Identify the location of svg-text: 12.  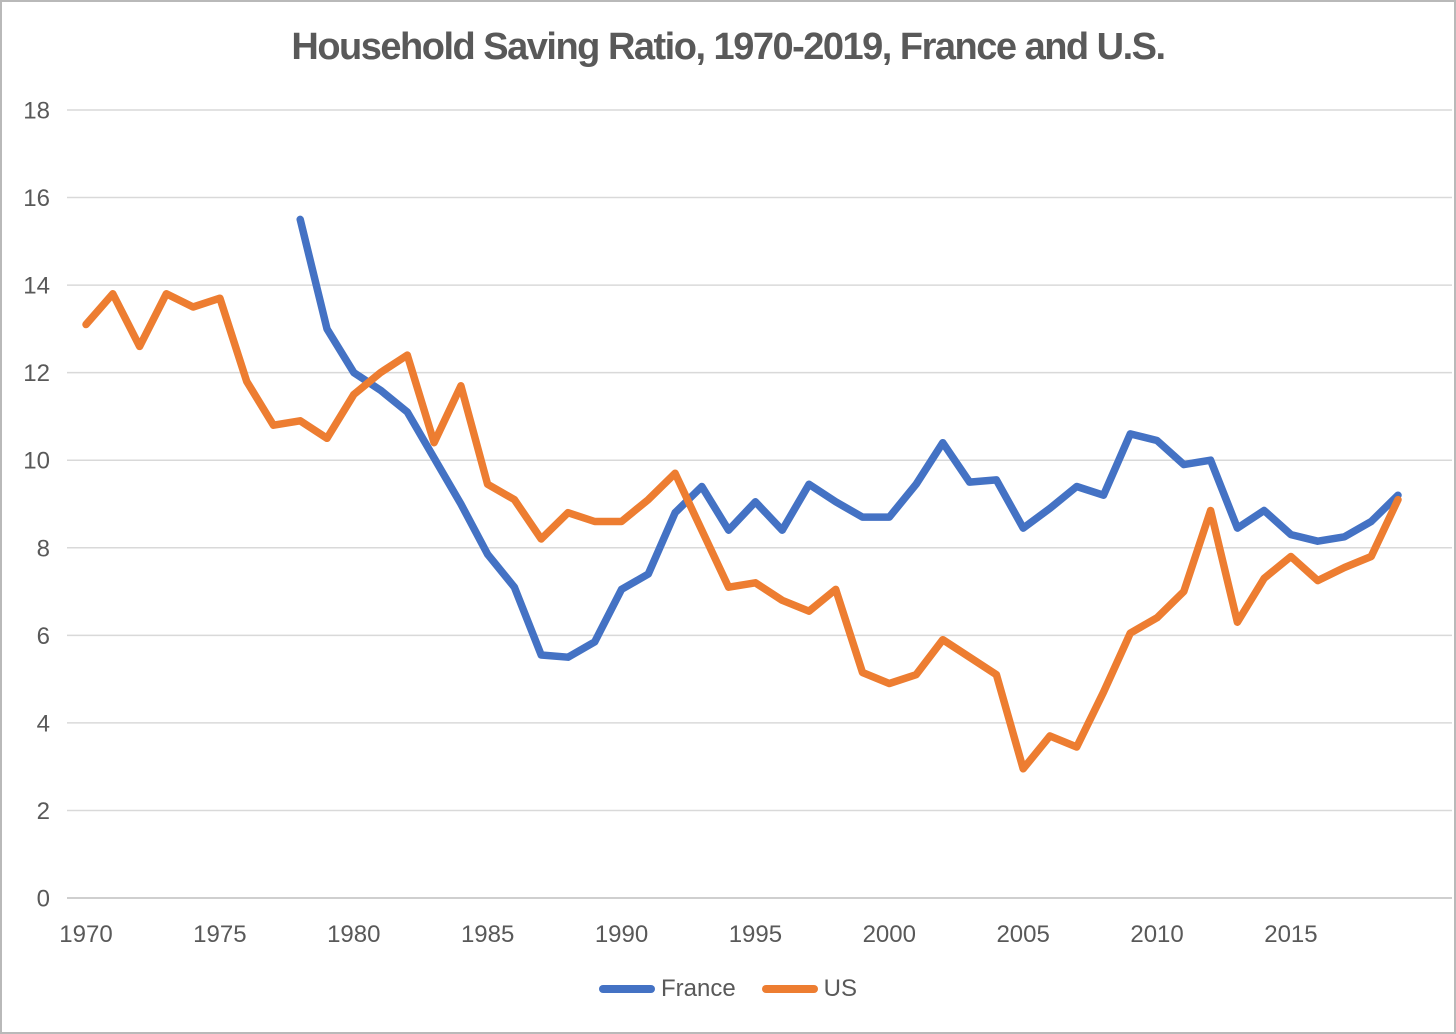
(36, 373).